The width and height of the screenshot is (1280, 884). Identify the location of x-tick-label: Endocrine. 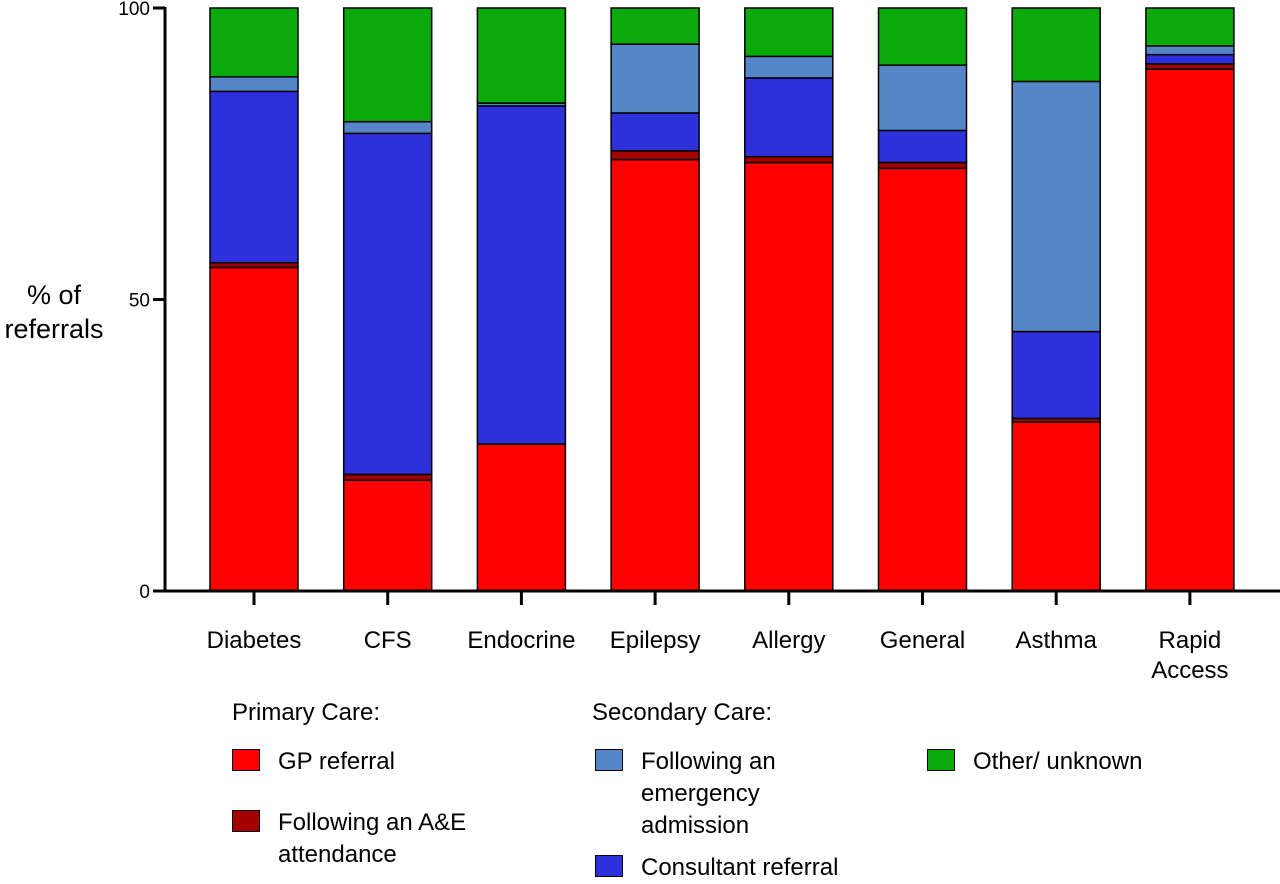
(521, 641).